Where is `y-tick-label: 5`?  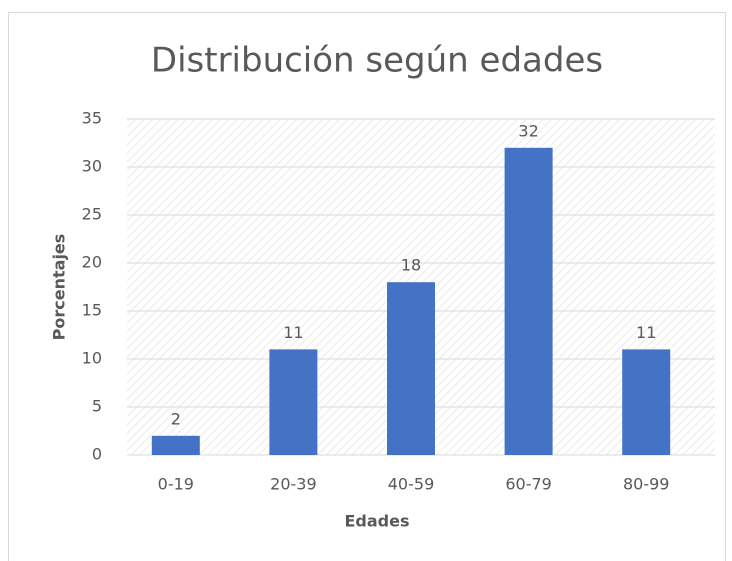
y-tick-label: 5 is located at coordinates (97, 406).